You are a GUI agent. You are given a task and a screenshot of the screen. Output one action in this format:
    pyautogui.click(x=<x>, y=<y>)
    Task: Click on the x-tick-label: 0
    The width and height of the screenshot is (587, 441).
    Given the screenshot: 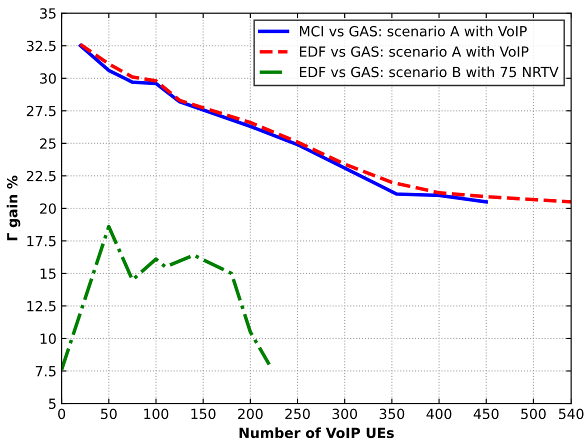 What is the action you would take?
    pyautogui.click(x=62, y=414)
    